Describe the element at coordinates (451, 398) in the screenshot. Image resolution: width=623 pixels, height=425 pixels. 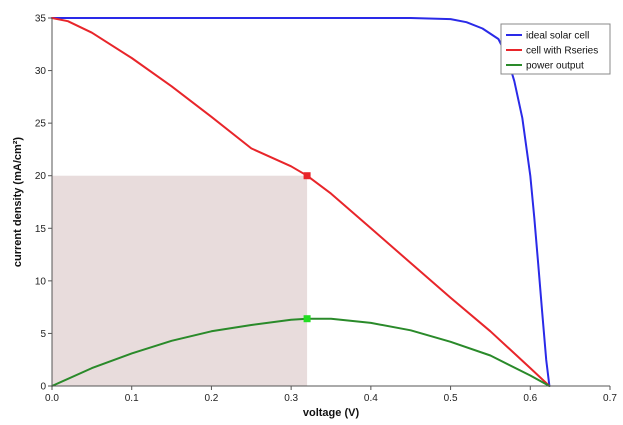
I see `x-tick-label: 0.5` at that location.